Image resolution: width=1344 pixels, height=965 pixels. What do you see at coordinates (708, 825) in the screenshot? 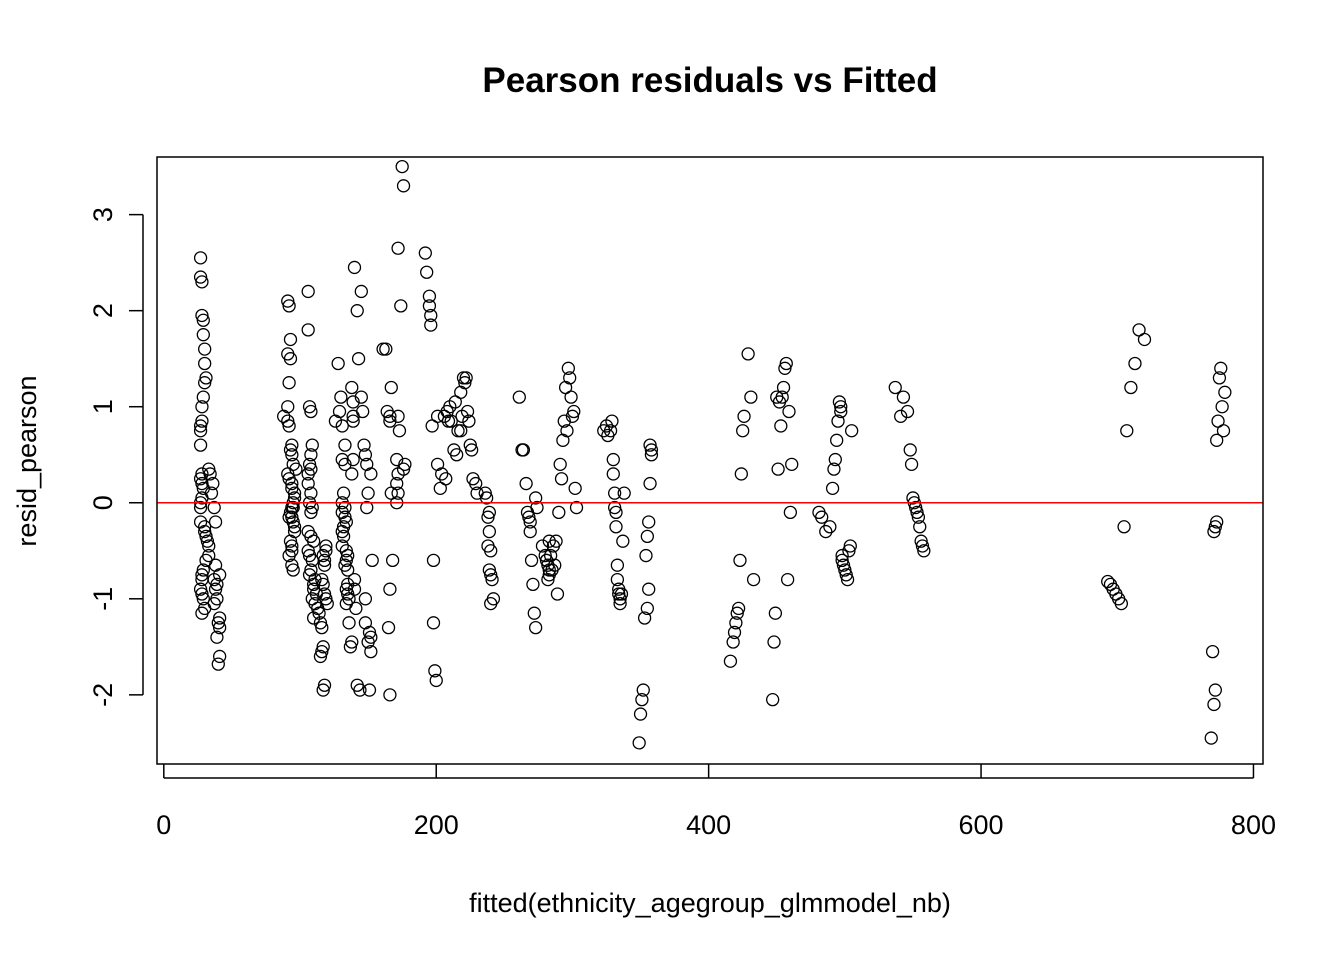
I see `x-tick-label: 400` at bounding box center [708, 825].